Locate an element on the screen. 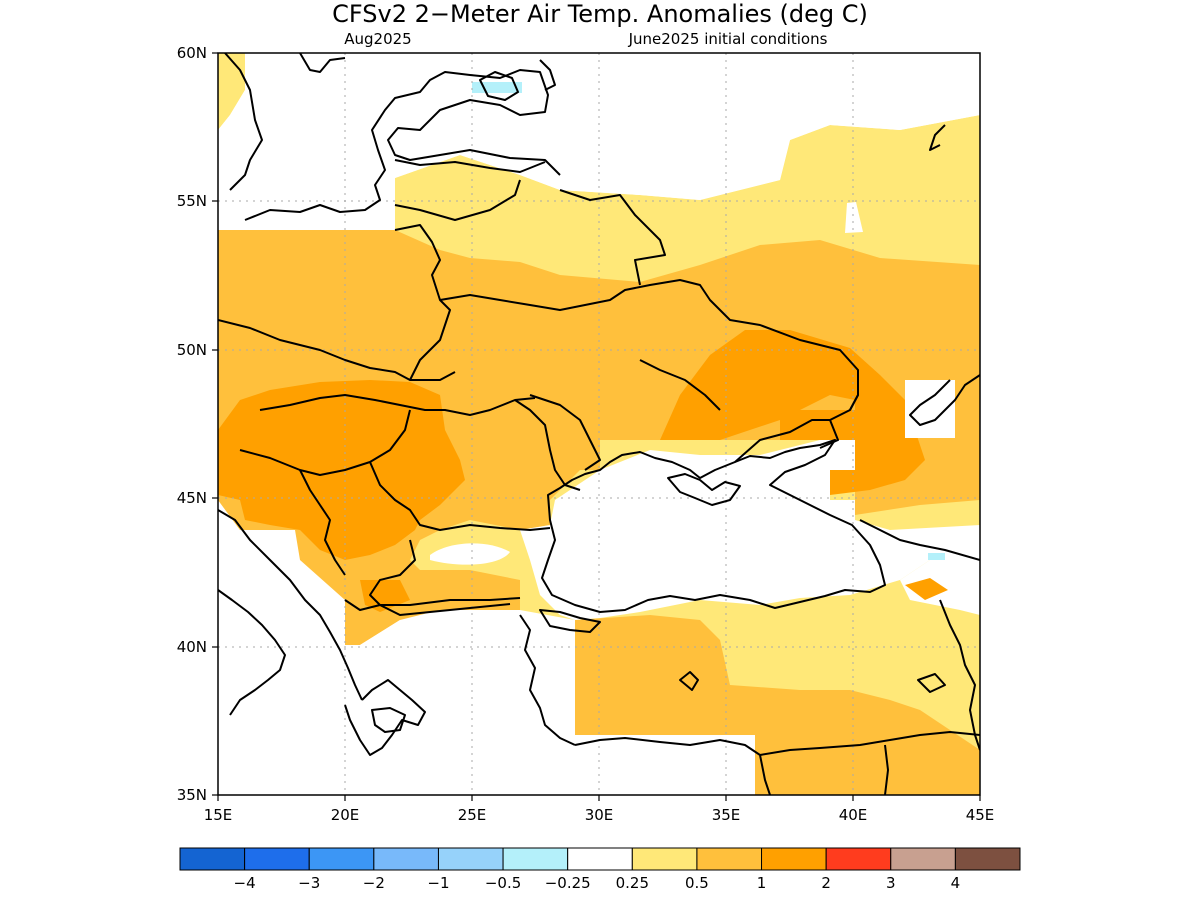  border-bulgaria-south is located at coordinates (445, 572).